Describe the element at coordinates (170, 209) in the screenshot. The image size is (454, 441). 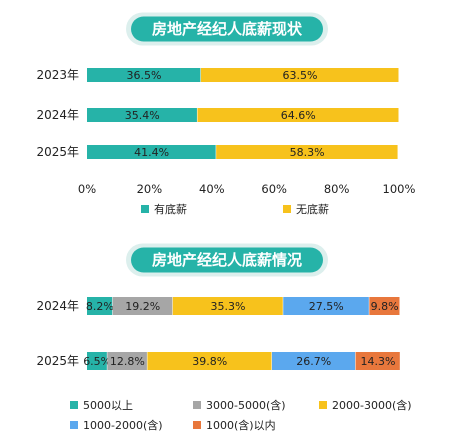
I see `legend-label: 有底薪` at that location.